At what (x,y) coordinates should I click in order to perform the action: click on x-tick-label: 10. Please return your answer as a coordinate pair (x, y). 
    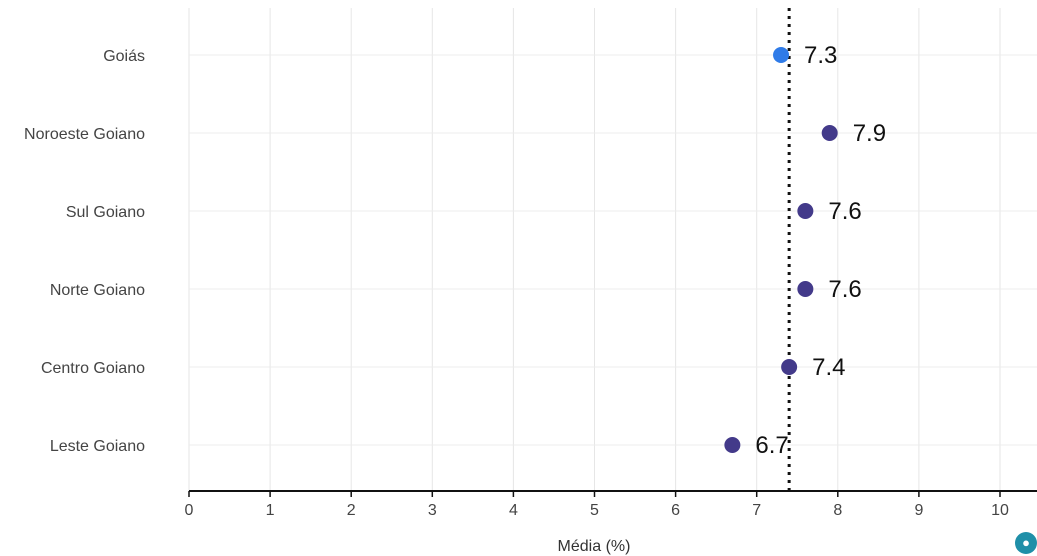
    Looking at the image, I should click on (1000, 510).